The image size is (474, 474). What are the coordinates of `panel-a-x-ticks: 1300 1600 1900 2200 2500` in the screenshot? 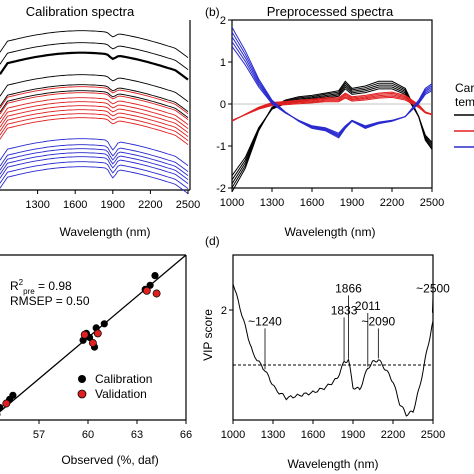 It's located at (112, 200).